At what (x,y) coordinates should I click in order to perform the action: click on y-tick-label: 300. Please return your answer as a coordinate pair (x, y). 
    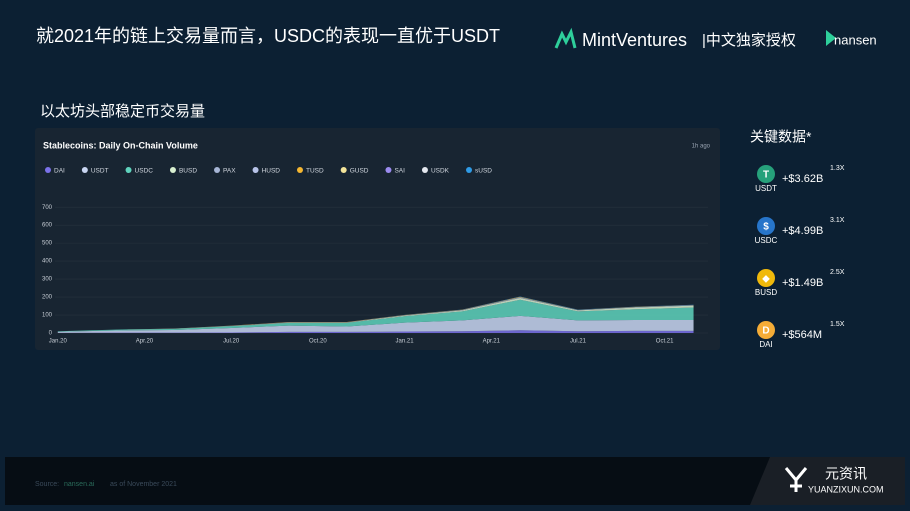
    Looking at the image, I should click on (47, 280).